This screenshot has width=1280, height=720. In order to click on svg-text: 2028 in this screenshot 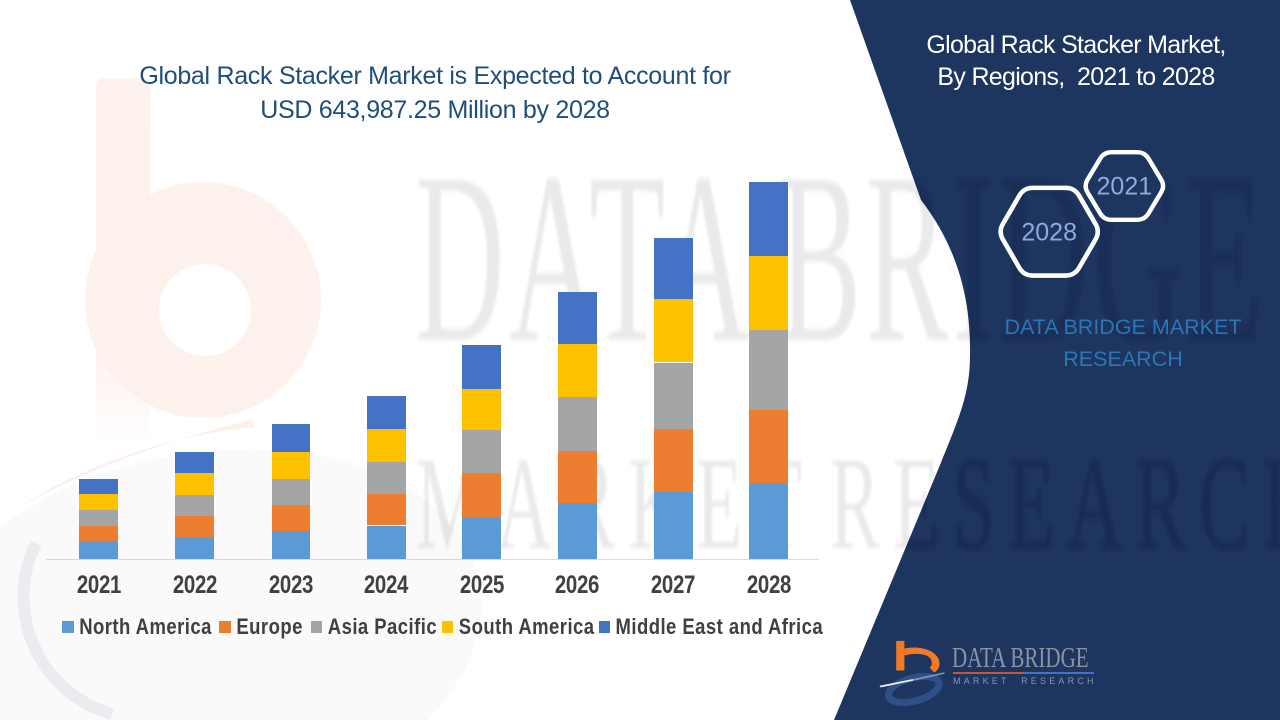, I will do `click(1049, 233)`.